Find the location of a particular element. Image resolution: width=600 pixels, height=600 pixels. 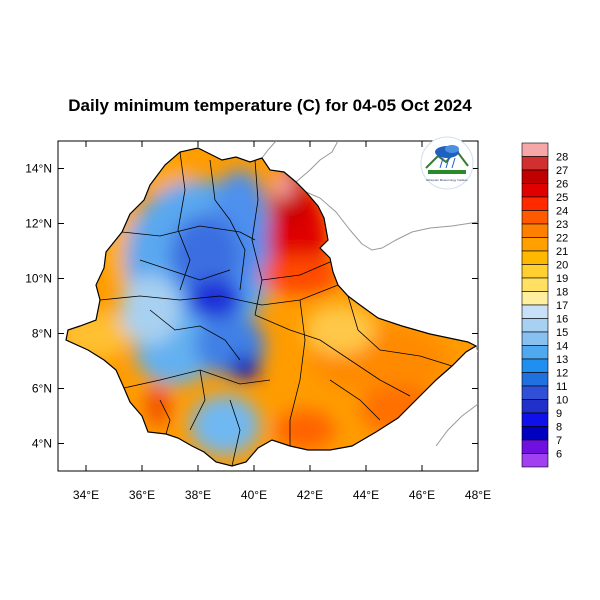

colorbar-label: 27 is located at coordinates (562, 171).